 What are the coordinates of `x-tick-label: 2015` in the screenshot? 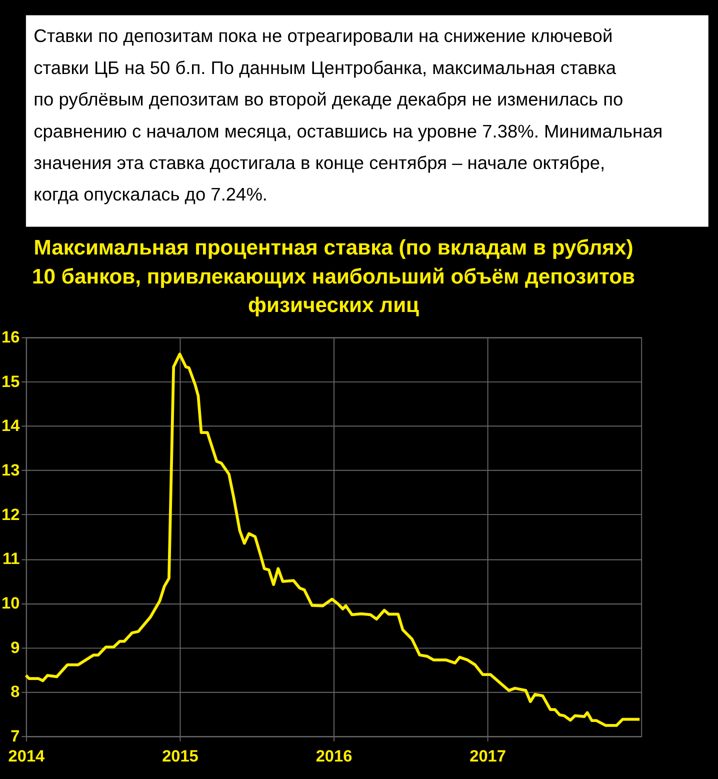 It's located at (180, 757).